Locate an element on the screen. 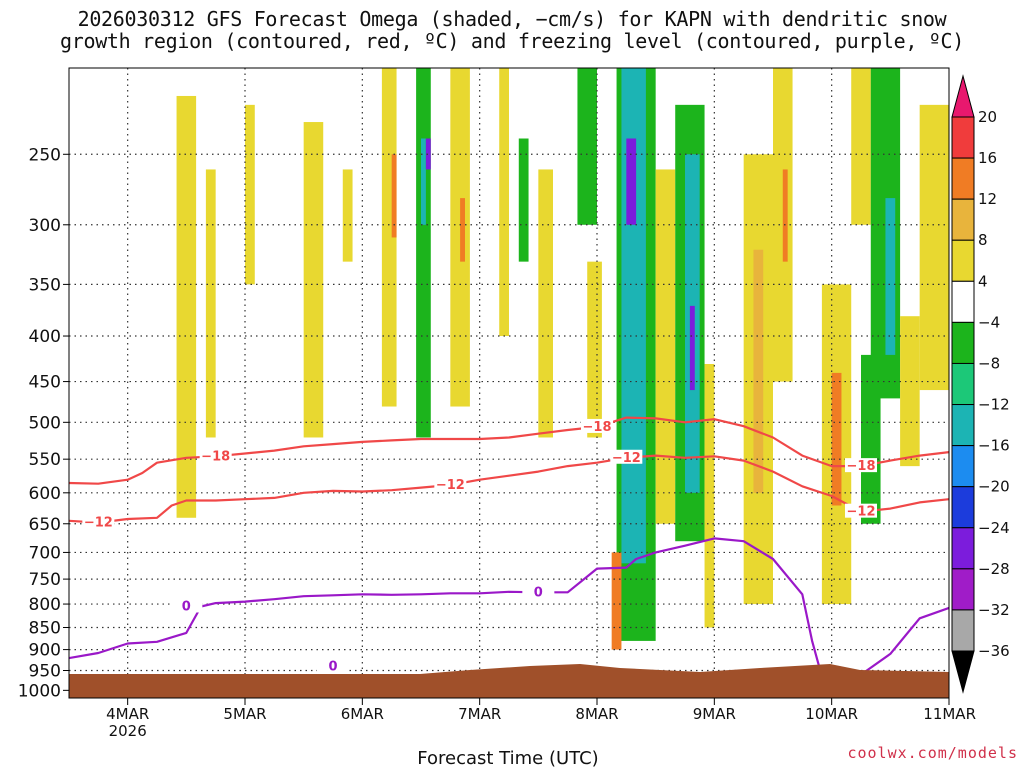 The height and width of the screenshot is (768, 1024). colorbar-label-6: −8 is located at coordinates (989, 363).